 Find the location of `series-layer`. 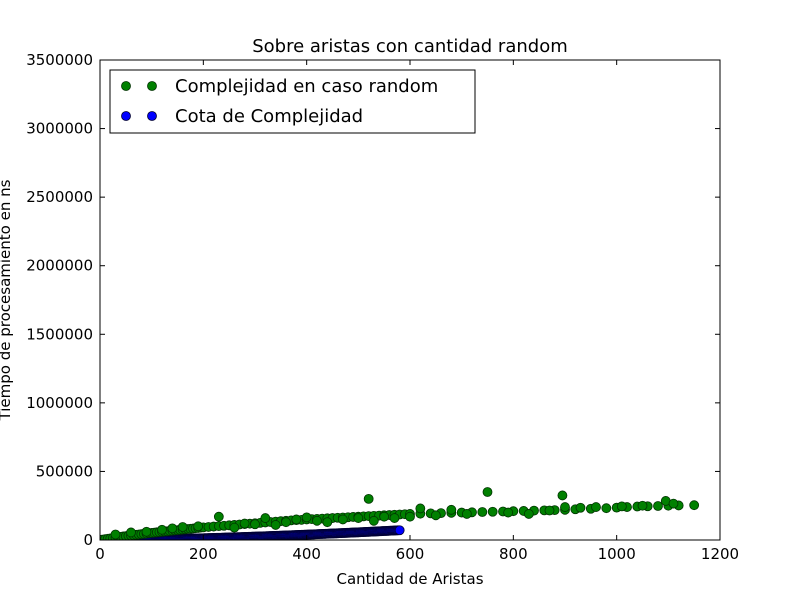

series-layer is located at coordinates (400, 513).